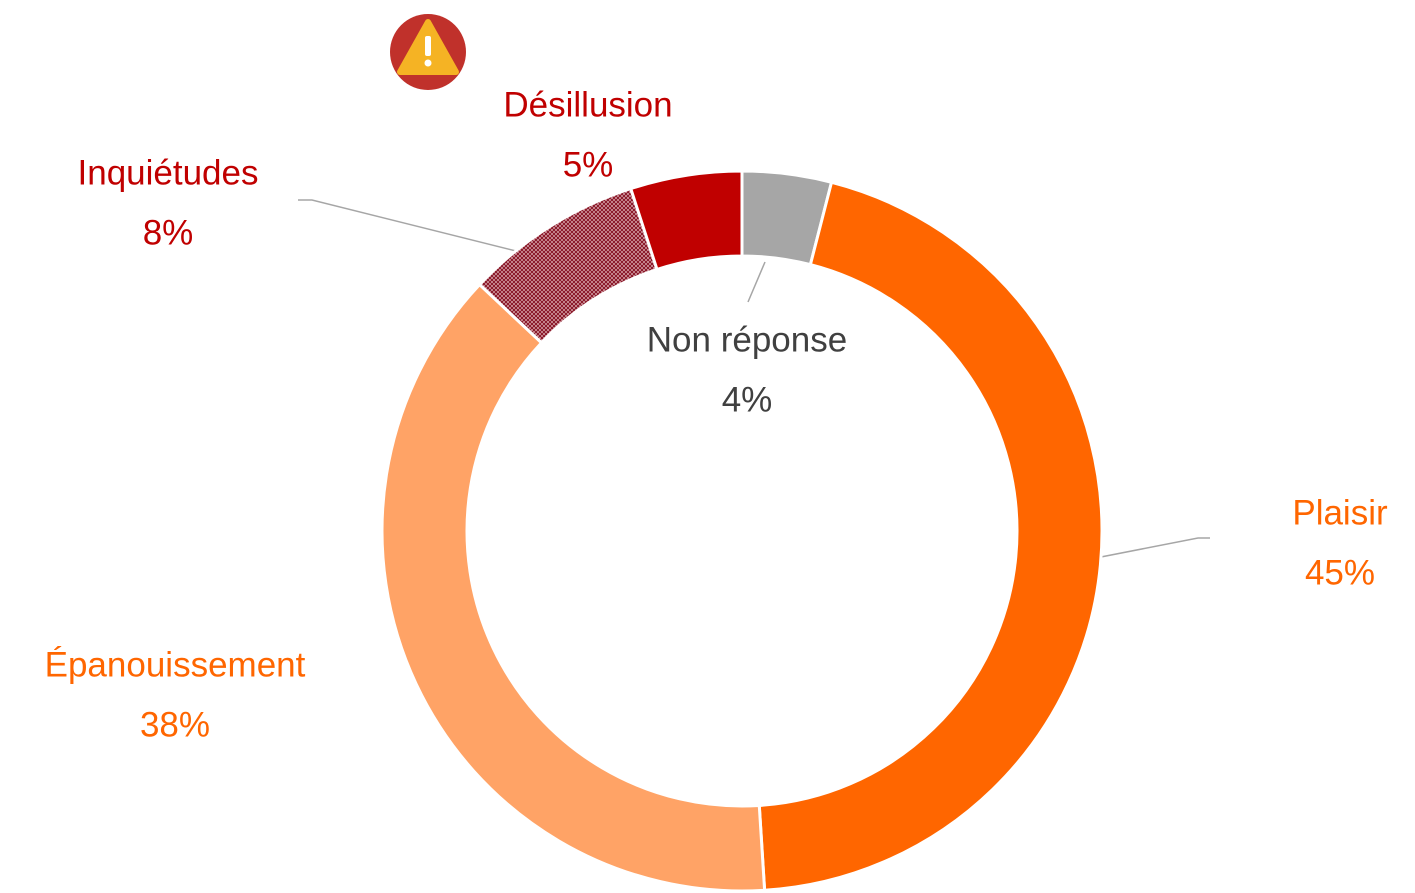 Image resolution: width=1415 pixels, height=893 pixels. I want to click on donut-segment, so click(686, 220).